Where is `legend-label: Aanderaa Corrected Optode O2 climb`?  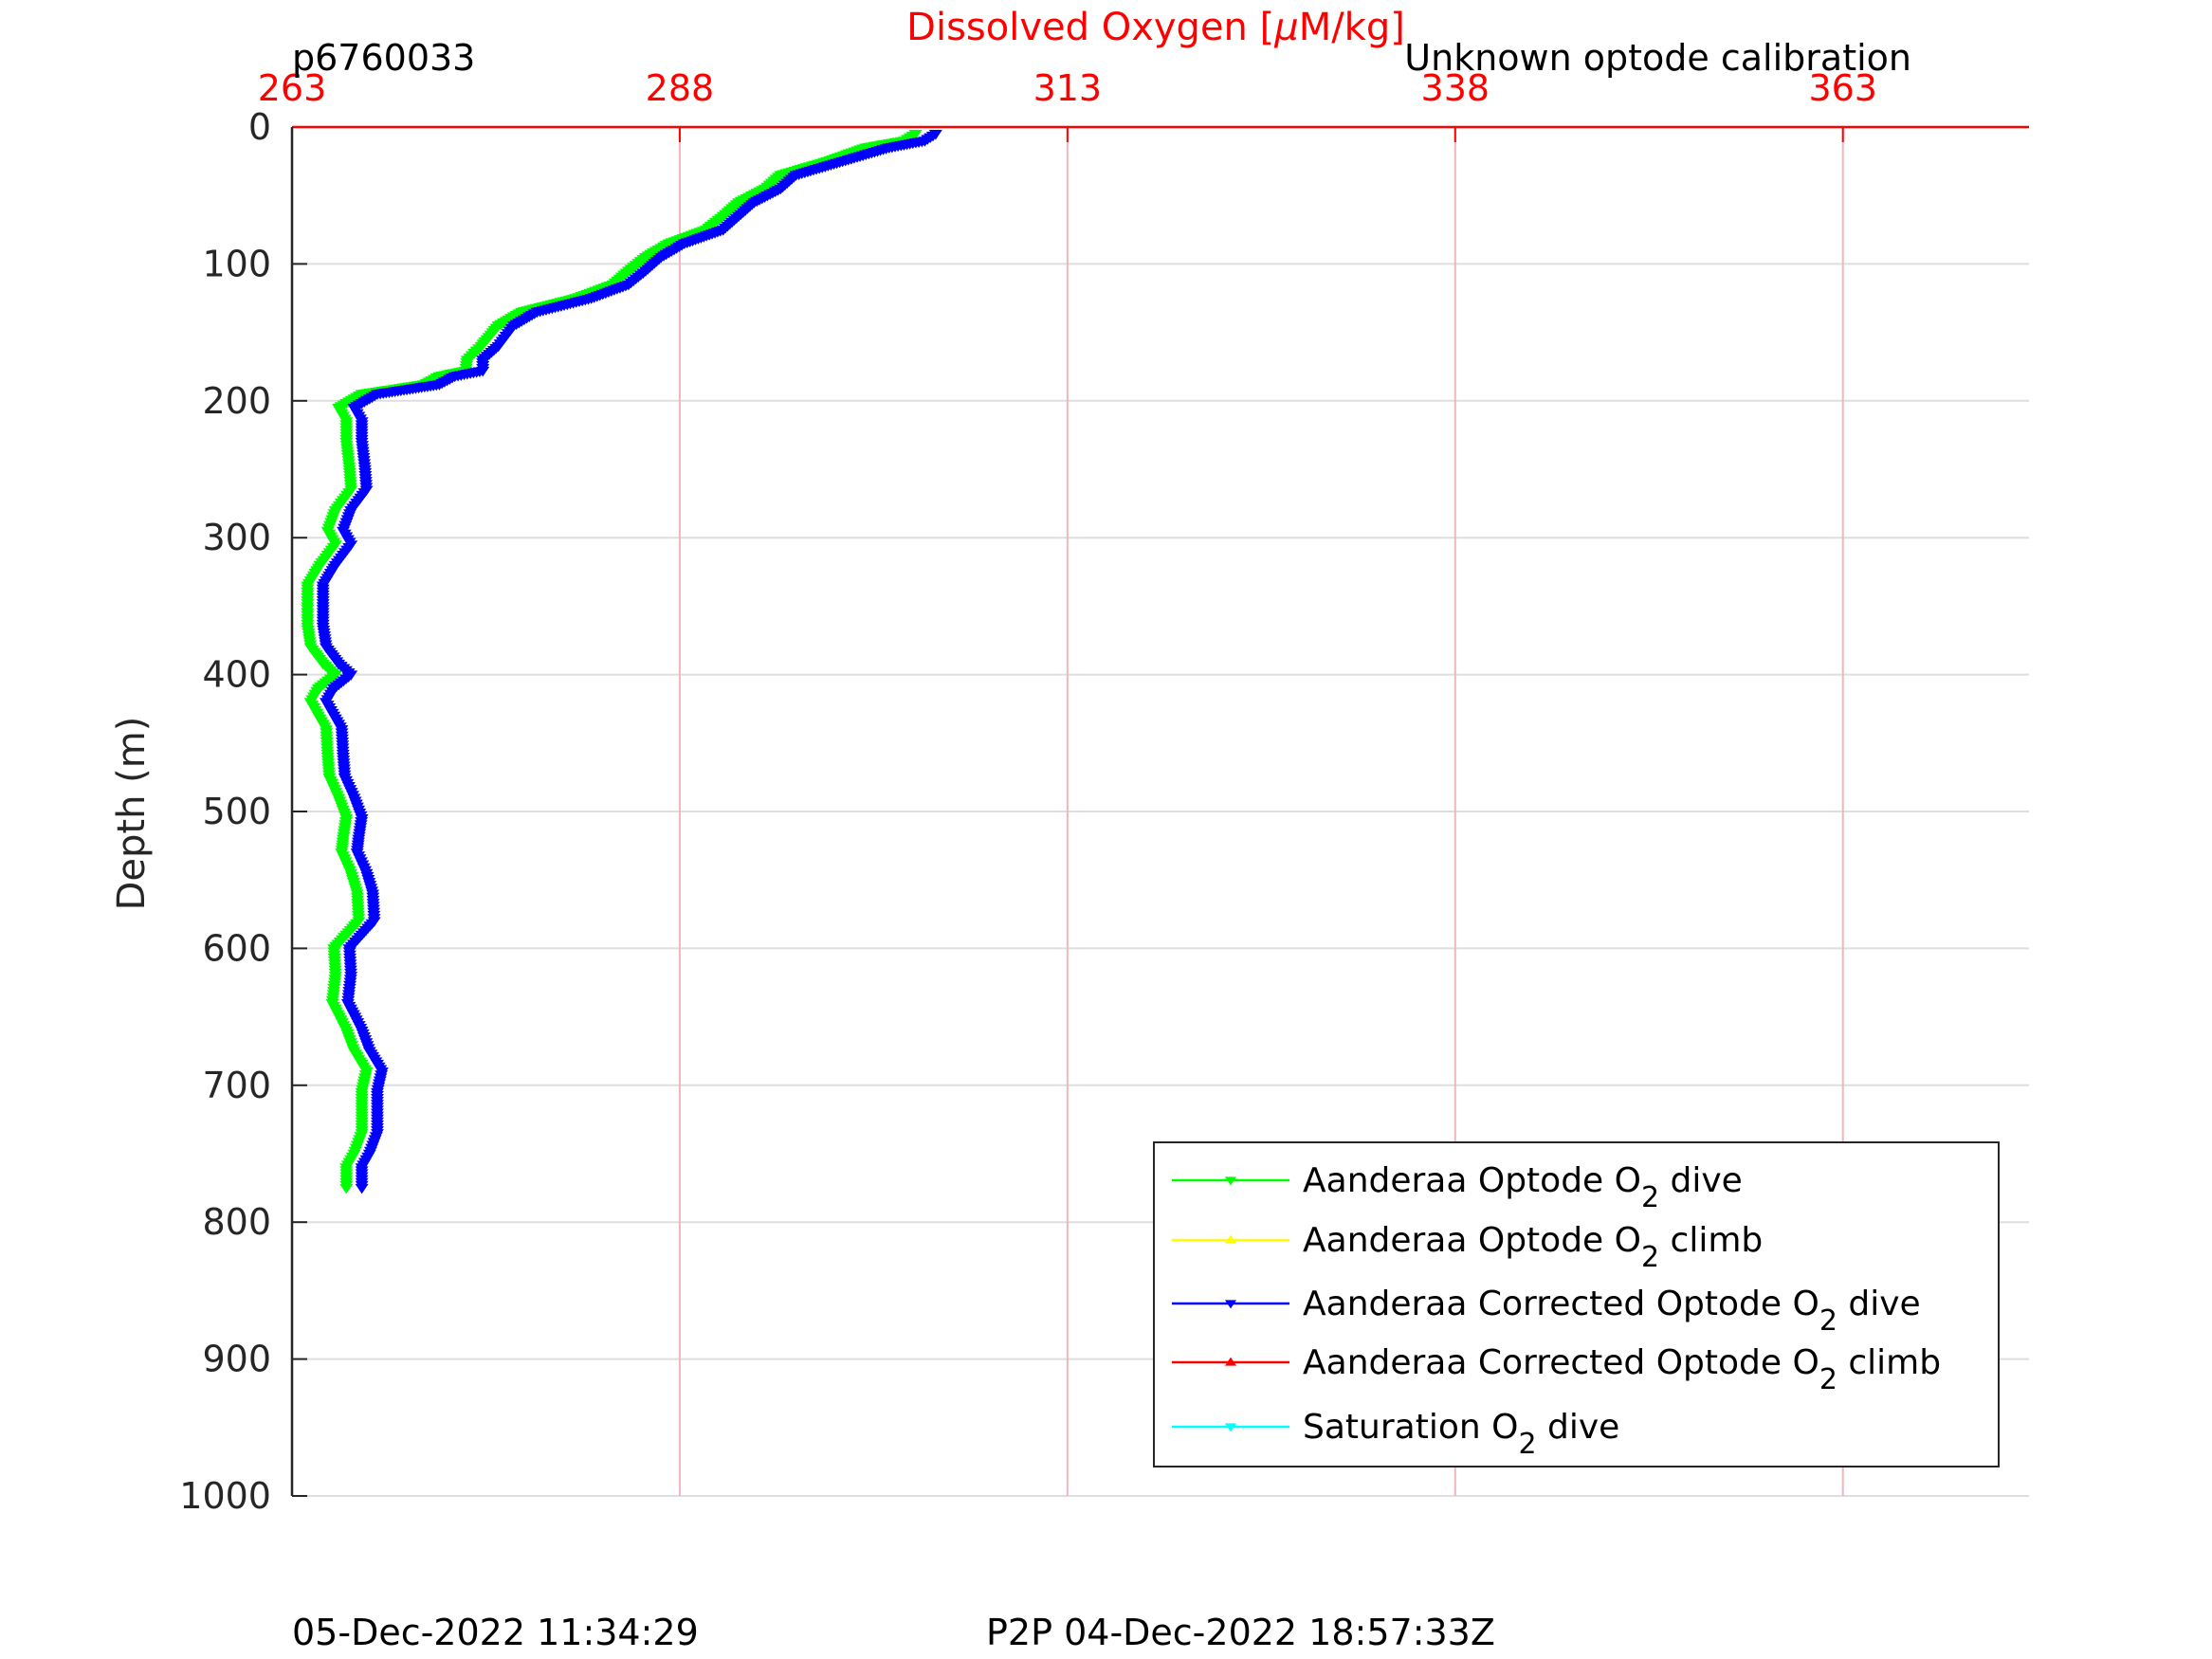 legend-label: Aanderaa Corrected Optode O2 climb is located at coordinates (1622, 1369).